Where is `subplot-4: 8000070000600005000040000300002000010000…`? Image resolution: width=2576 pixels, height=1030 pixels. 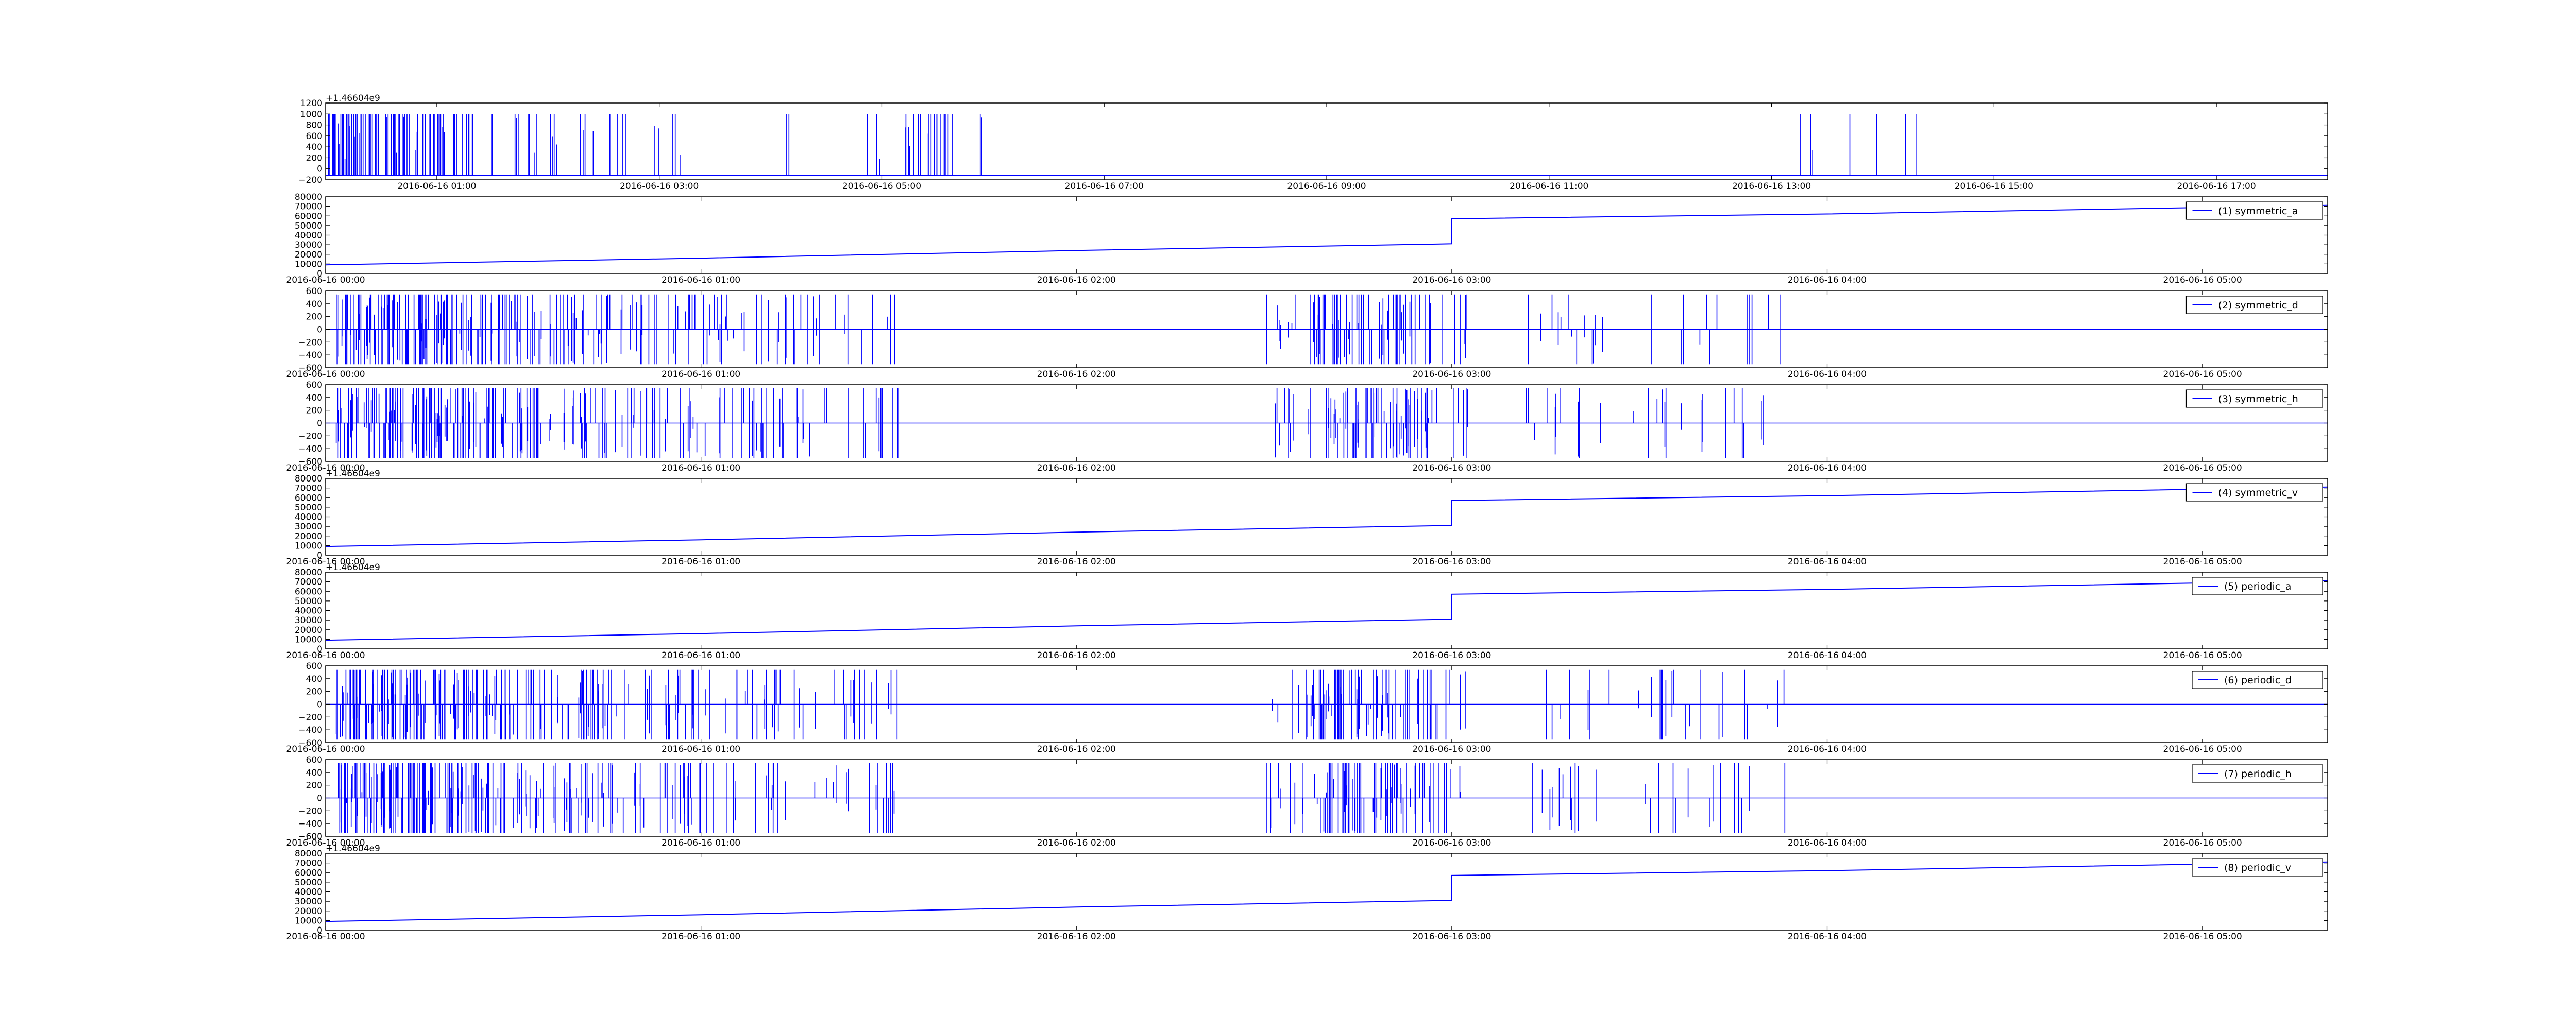
subplot-4: 8000070000600005000040000300002000010000… is located at coordinates (1307, 518).